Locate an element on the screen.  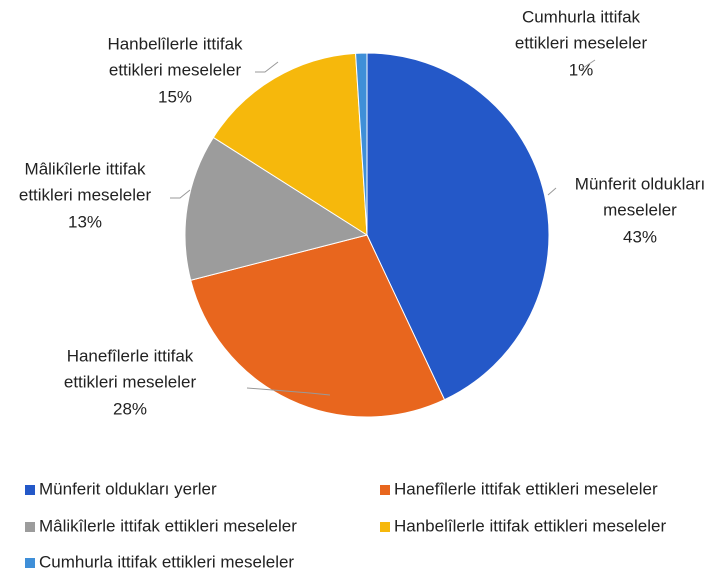
data-label: 15% is located at coordinates (175, 96).